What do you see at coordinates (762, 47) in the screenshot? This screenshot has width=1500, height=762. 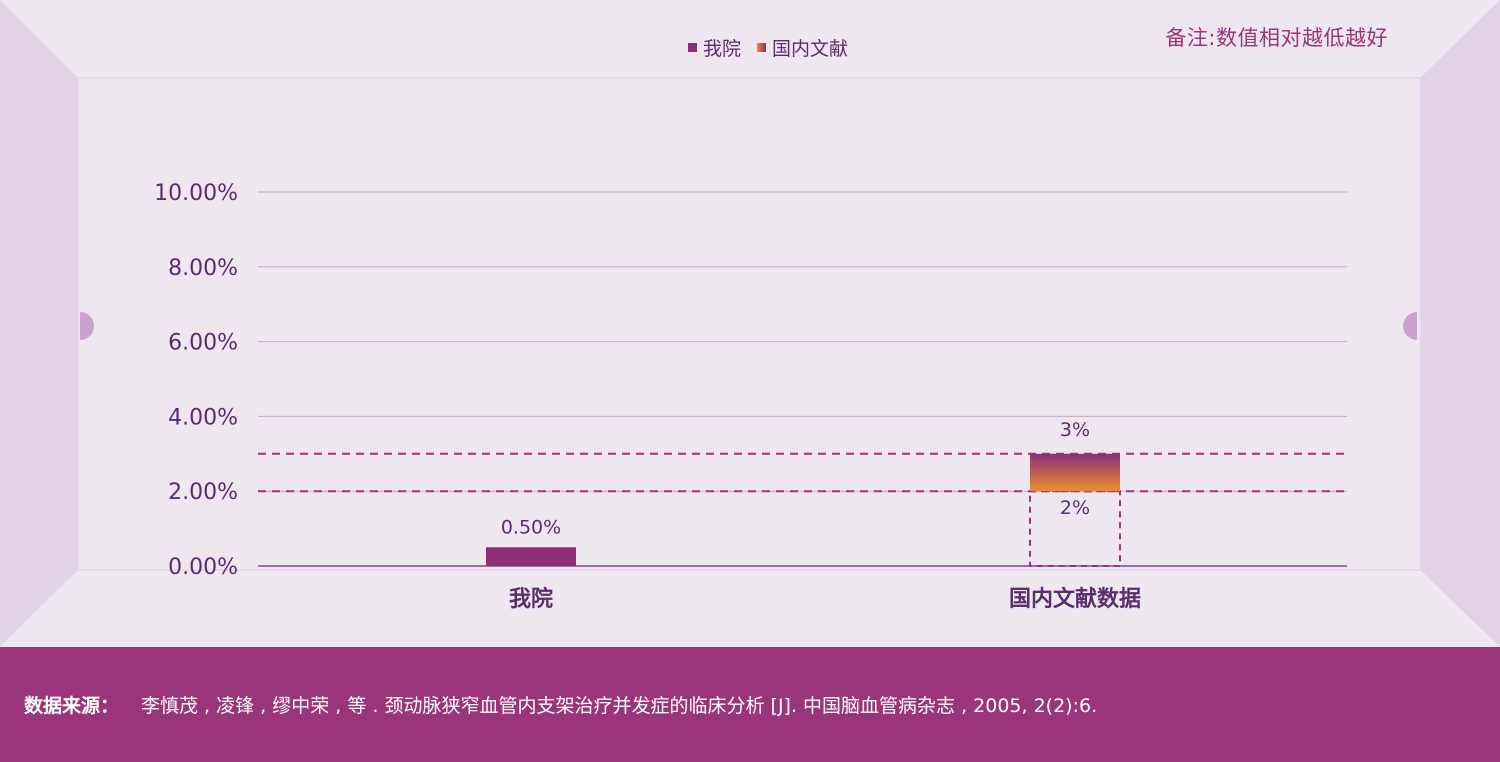 I see `legend-swatch-literature` at bounding box center [762, 47].